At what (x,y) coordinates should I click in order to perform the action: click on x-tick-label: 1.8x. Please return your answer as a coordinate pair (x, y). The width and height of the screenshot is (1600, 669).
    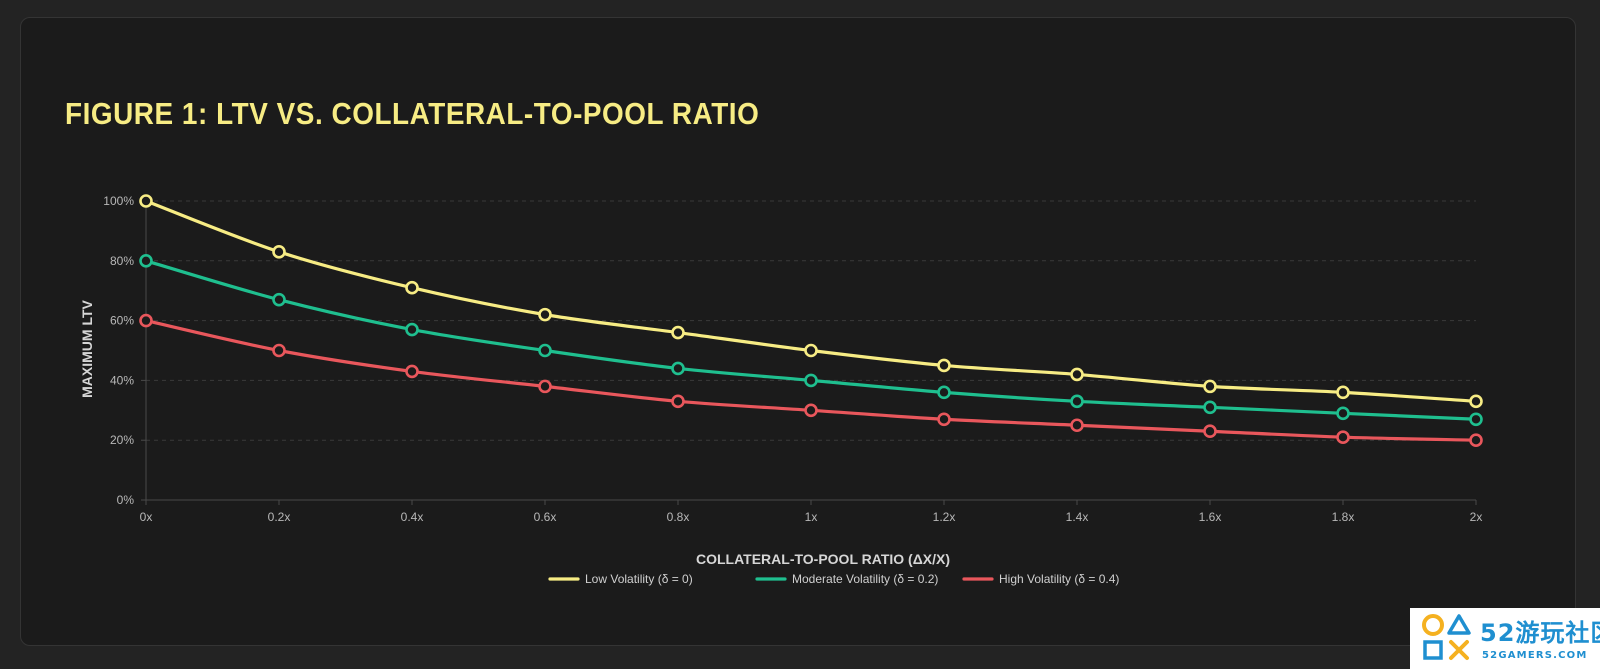
    Looking at the image, I should click on (1343, 517).